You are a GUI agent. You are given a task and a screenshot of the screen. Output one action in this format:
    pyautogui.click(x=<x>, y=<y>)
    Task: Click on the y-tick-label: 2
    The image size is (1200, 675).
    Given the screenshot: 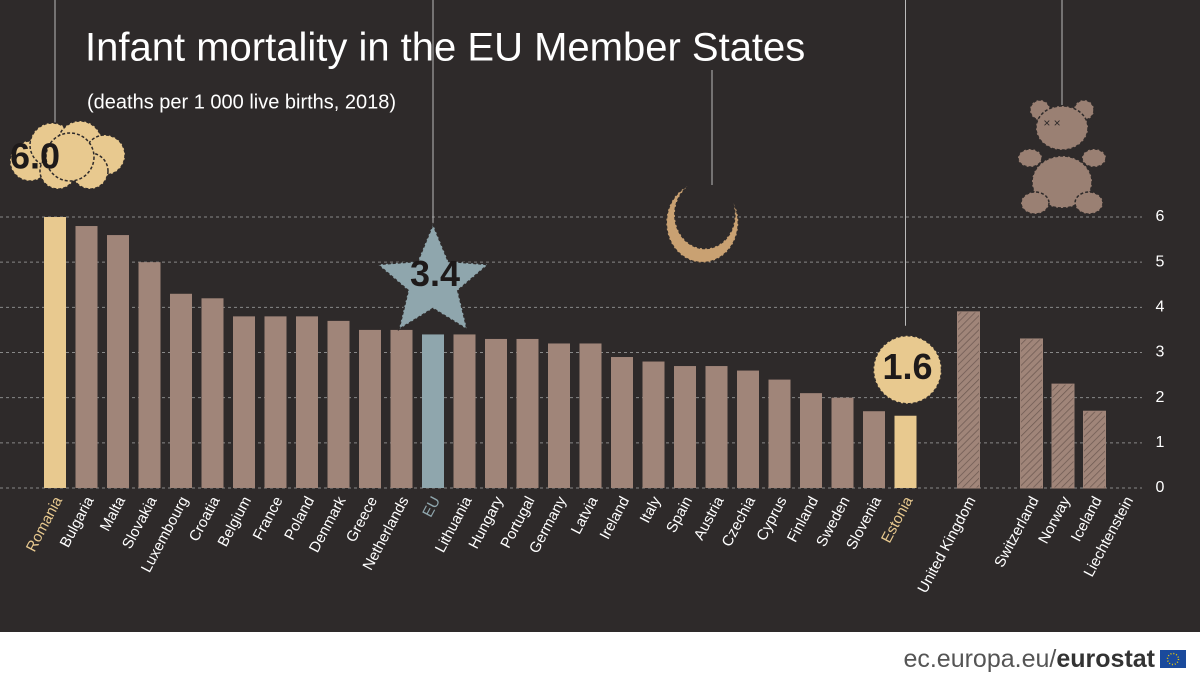 What is the action you would take?
    pyautogui.click(x=1160, y=397)
    